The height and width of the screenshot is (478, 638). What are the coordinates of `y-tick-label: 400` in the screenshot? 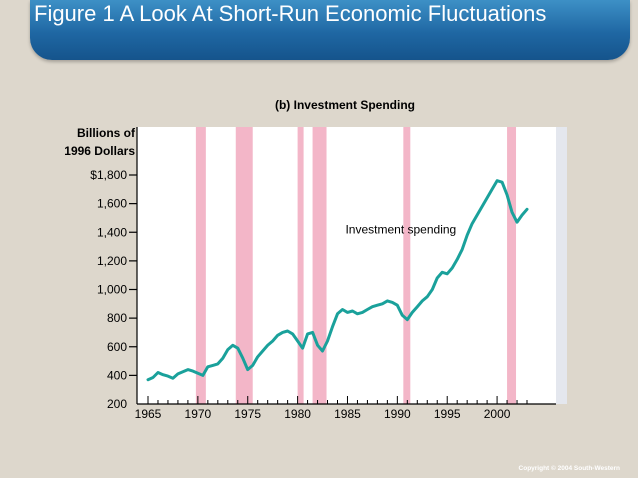 It's located at (117, 375).